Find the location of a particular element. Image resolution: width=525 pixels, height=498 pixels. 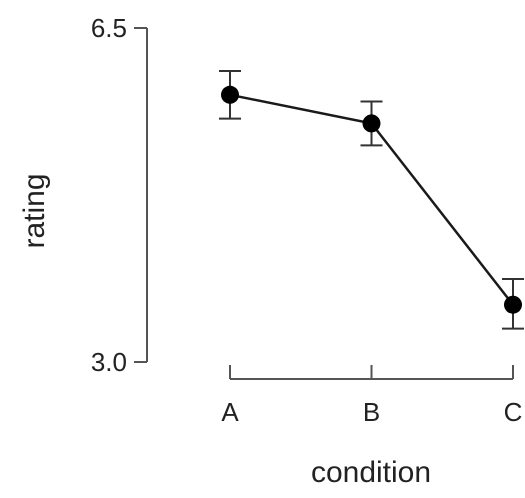

y-tick-label: 6.5 is located at coordinates (109, 28).